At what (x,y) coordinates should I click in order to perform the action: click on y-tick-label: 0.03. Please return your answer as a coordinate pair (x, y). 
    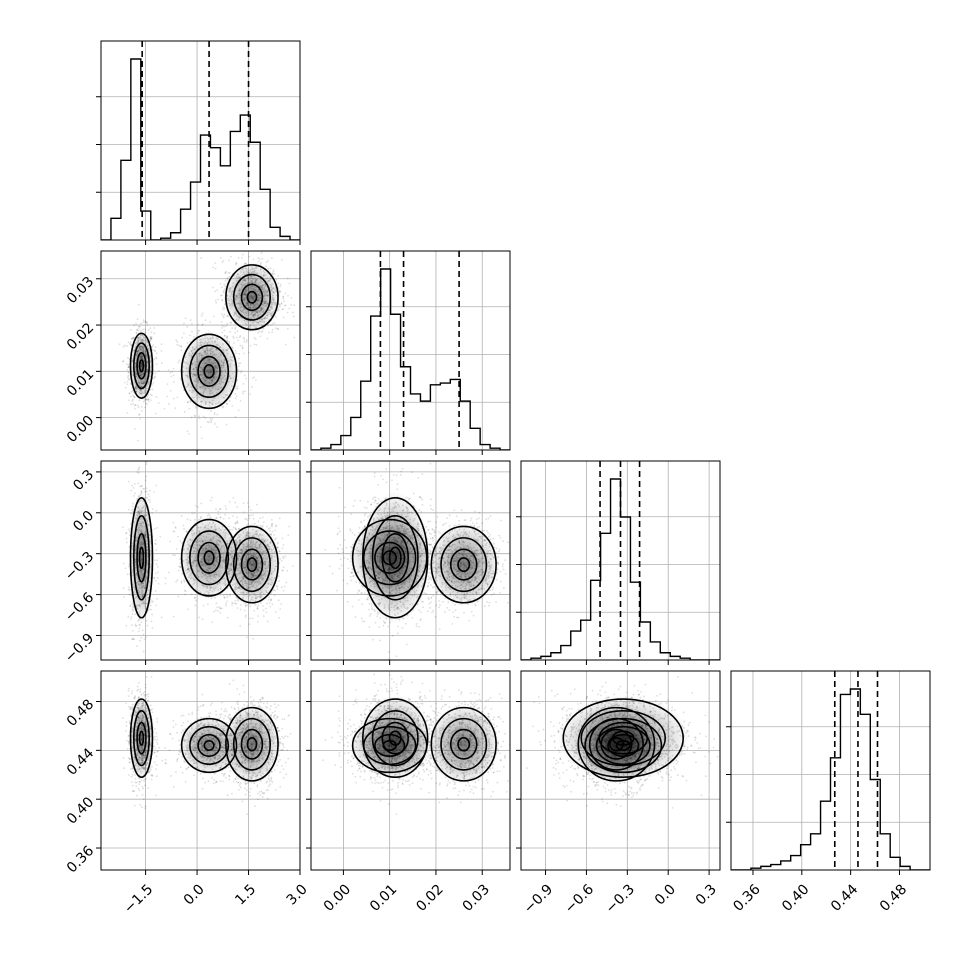
    Looking at the image, I should click on (80, 290).